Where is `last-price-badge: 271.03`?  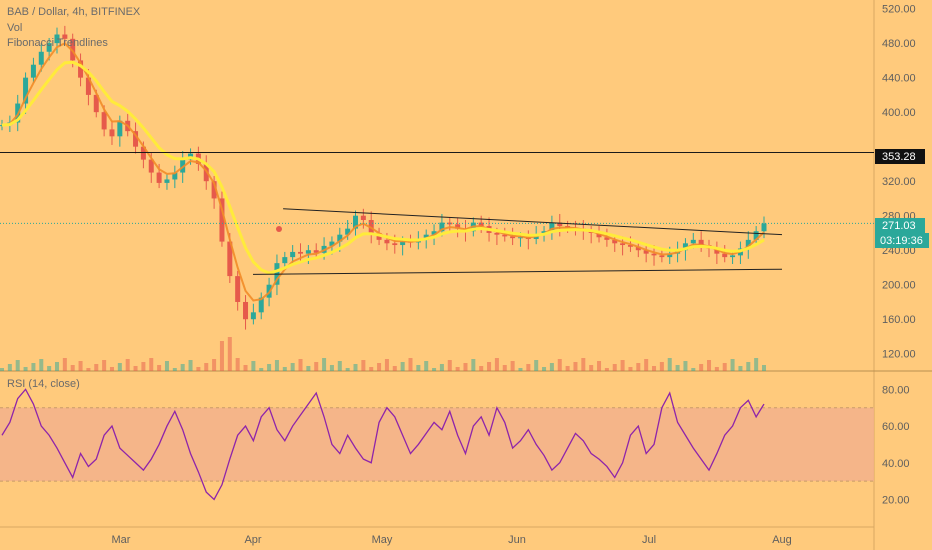
last-price-badge: 271.03 is located at coordinates (900, 225).